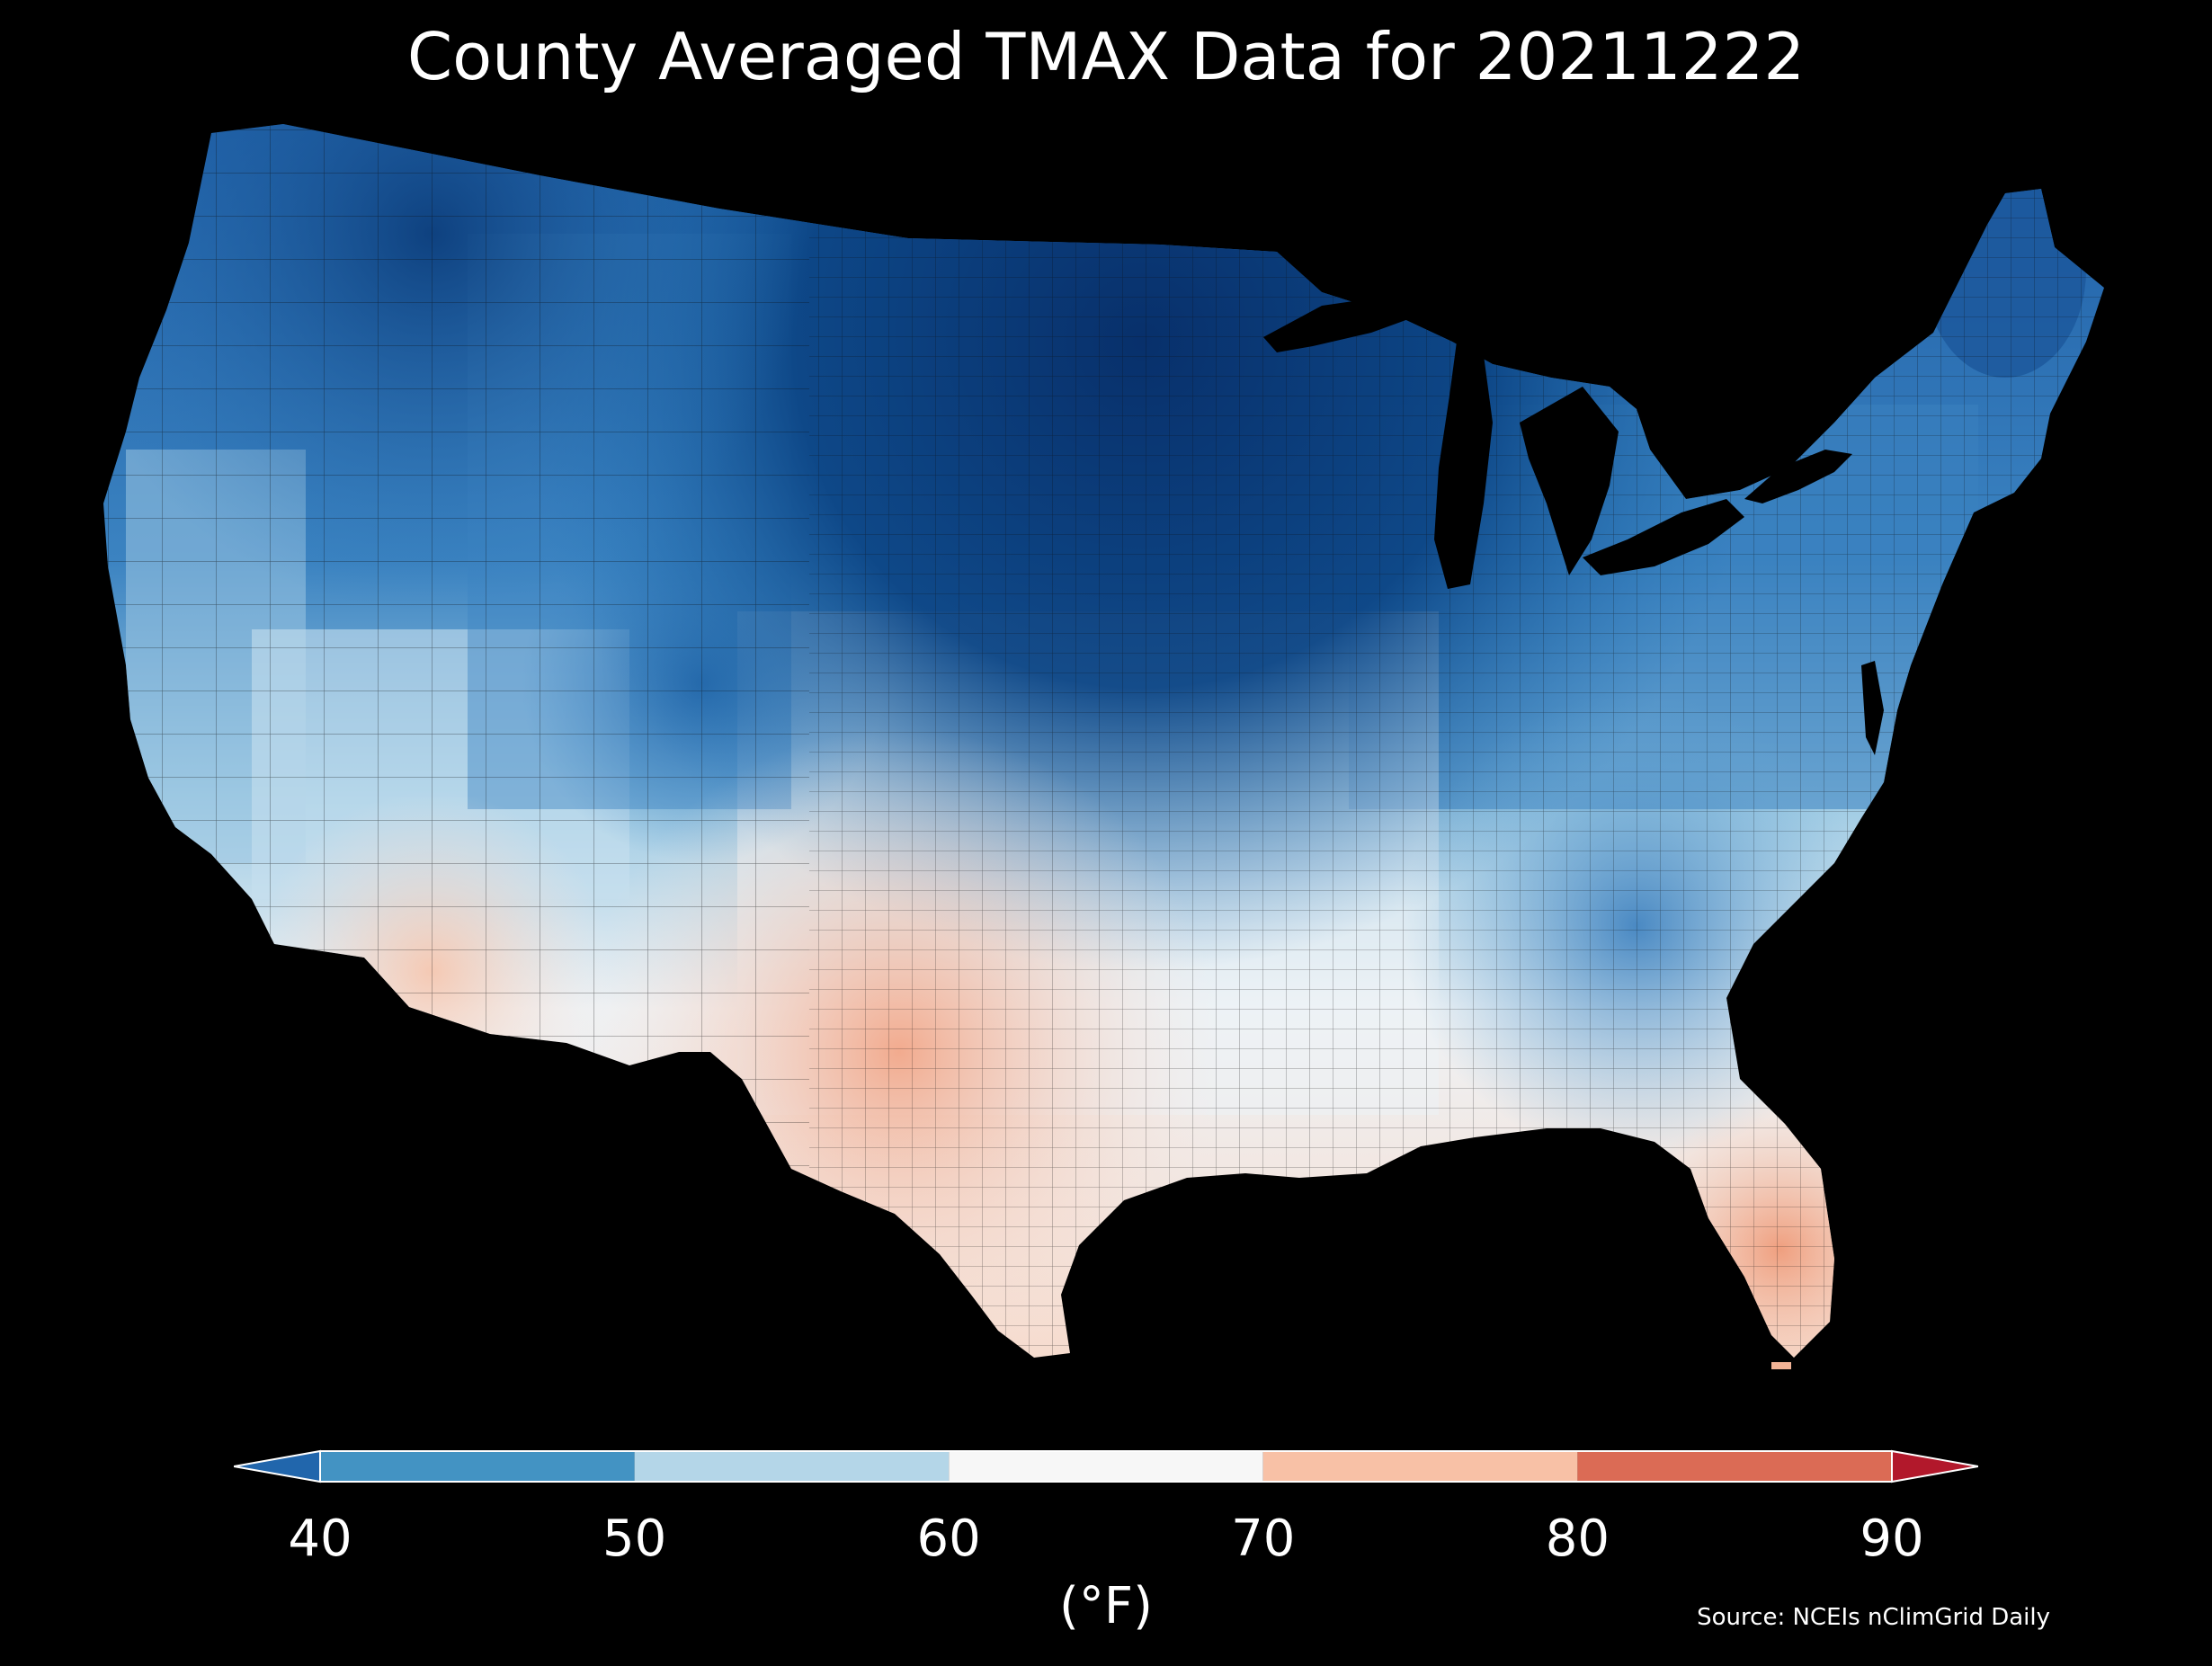 This screenshot has width=2212, height=1666. I want to click on florida-keys, so click(1781, 1365).